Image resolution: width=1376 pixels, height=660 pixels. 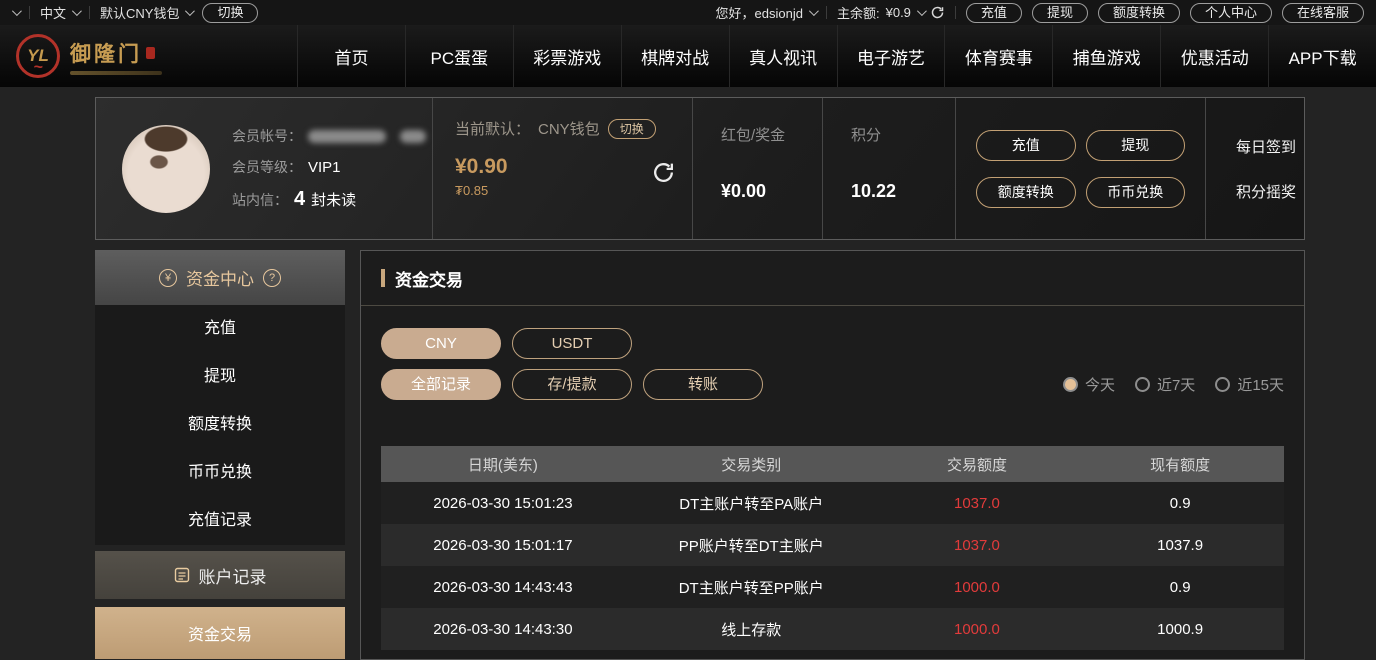 I want to click on main-balance: 主余额: ¥0.9, so click(x=891, y=12).